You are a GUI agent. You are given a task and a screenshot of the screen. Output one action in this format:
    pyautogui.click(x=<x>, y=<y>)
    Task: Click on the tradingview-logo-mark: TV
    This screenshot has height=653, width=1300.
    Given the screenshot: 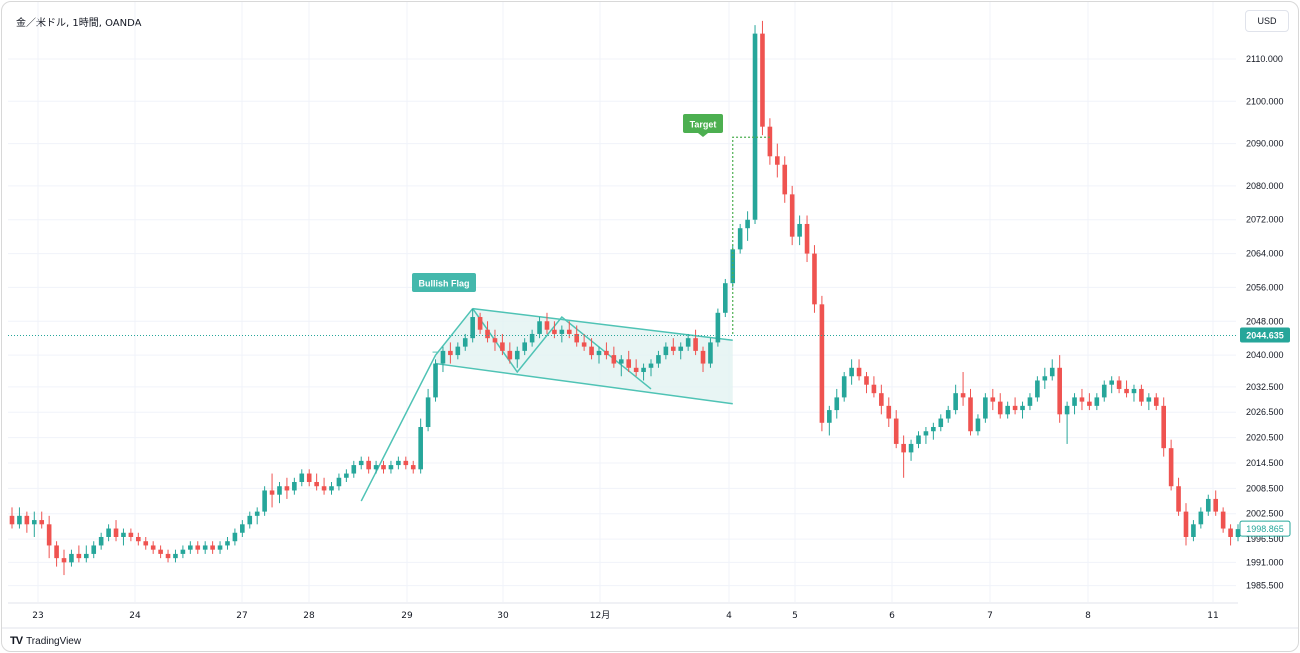 What is the action you would take?
    pyautogui.click(x=16, y=641)
    